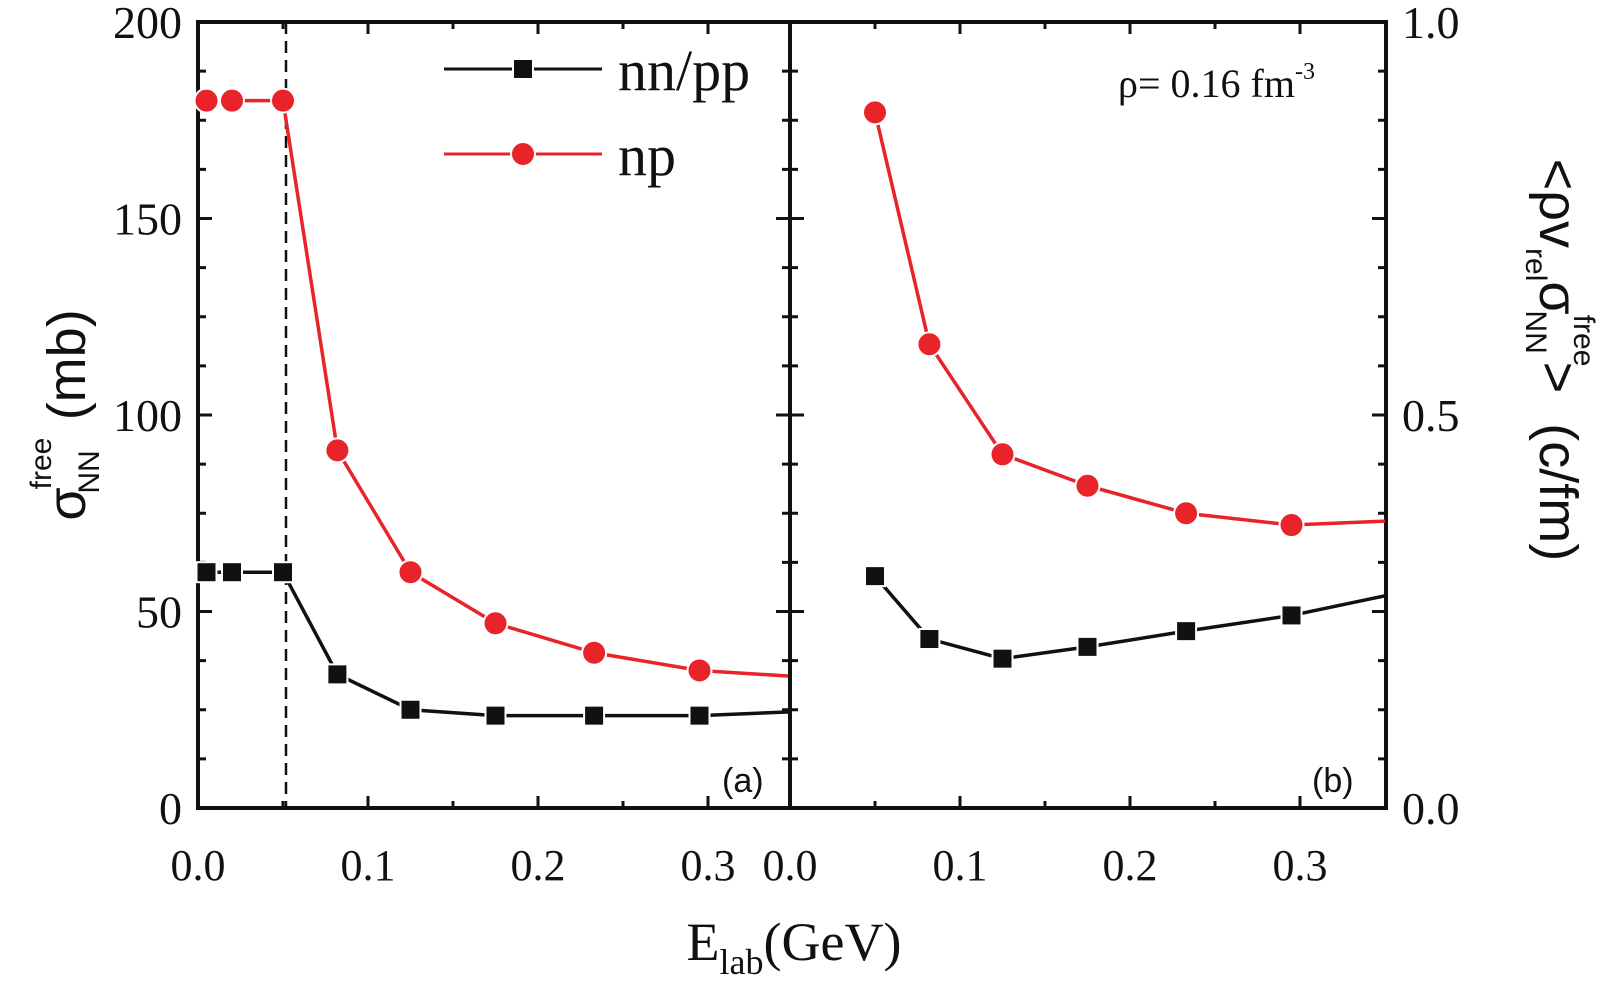 The width and height of the screenshot is (1611, 991). What do you see at coordinates (1431, 808) in the screenshot?
I see `y-tick-label: 0.0` at bounding box center [1431, 808].